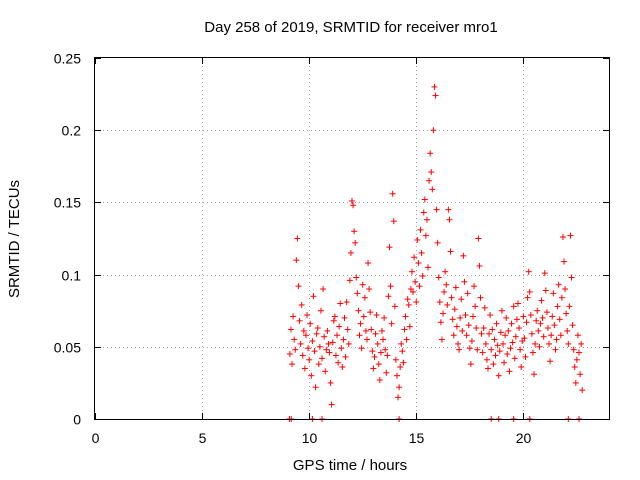 The image size is (640, 480). What do you see at coordinates (524, 438) in the screenshot?
I see `x-tick-label: 20` at bounding box center [524, 438].